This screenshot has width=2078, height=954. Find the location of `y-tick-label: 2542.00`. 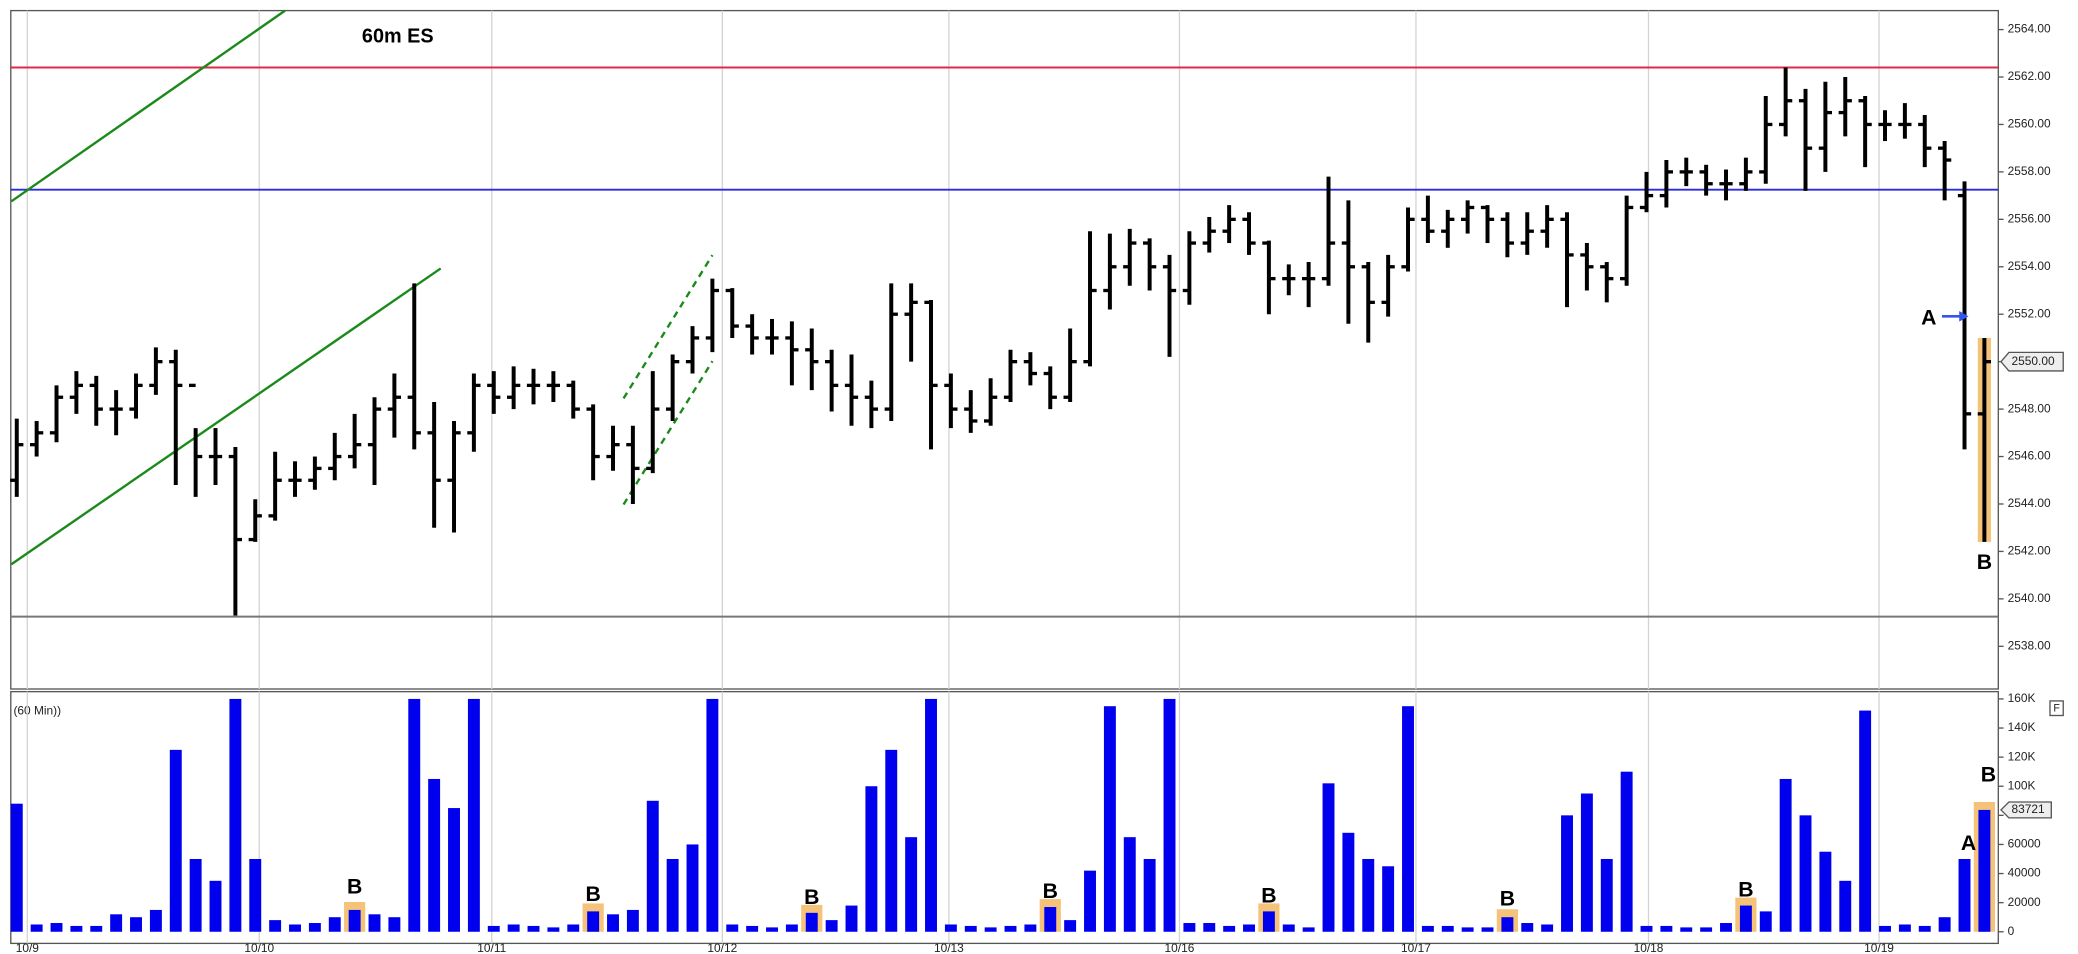

y-tick-label: 2542.00 is located at coordinates (2029, 551).